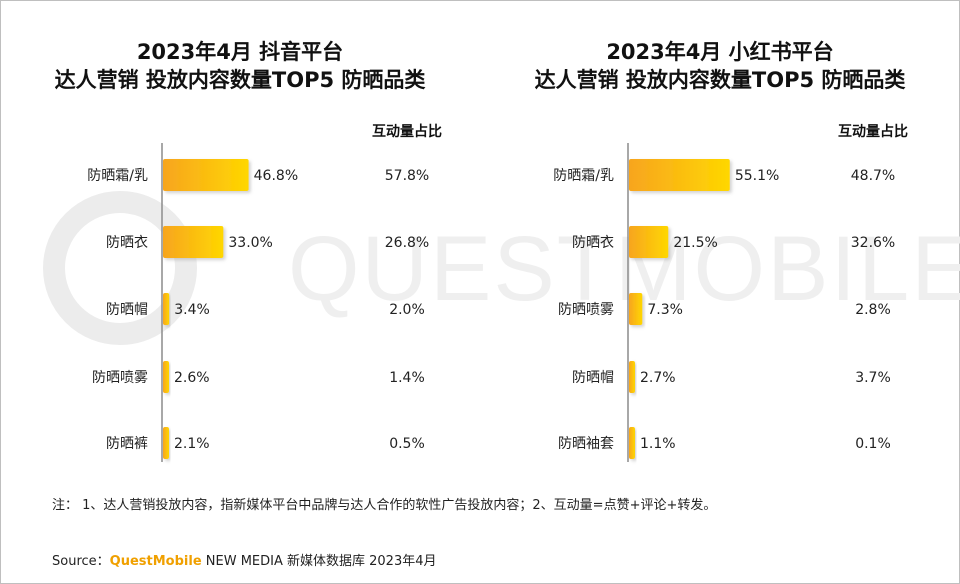 The height and width of the screenshot is (584, 960). Describe the element at coordinates (407, 243) in the screenshot. I see `douyin-interaction-share: 26.8%` at that location.